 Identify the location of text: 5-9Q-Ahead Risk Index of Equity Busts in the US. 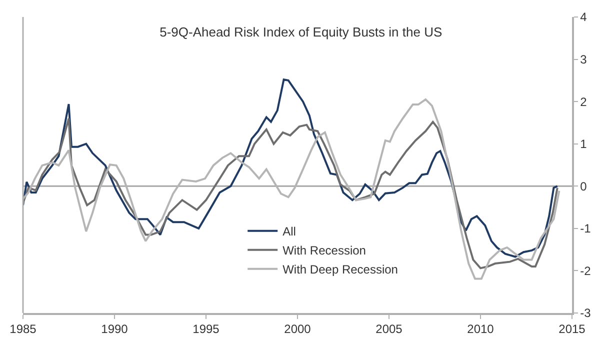
(301, 32).